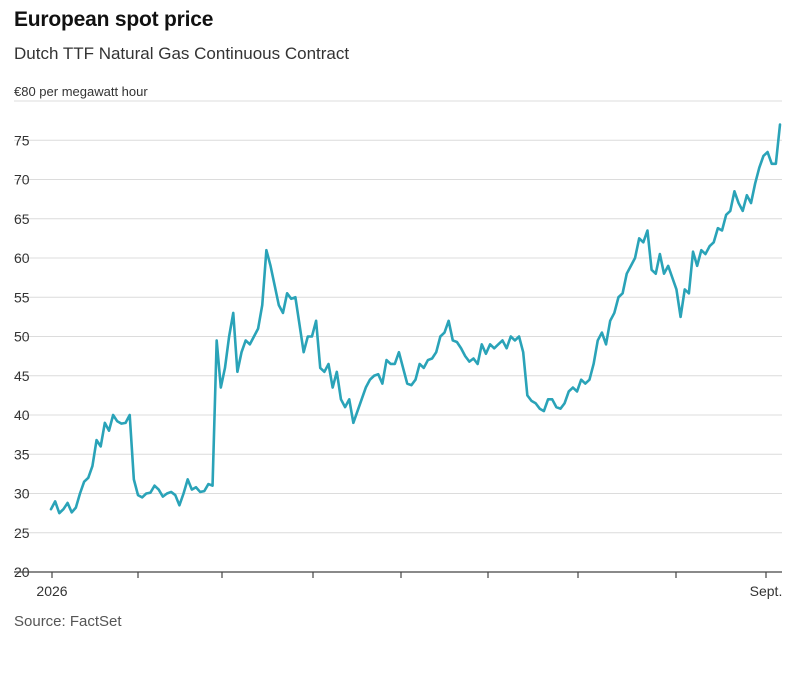  I want to click on y-tick-label: 60, so click(22, 258).